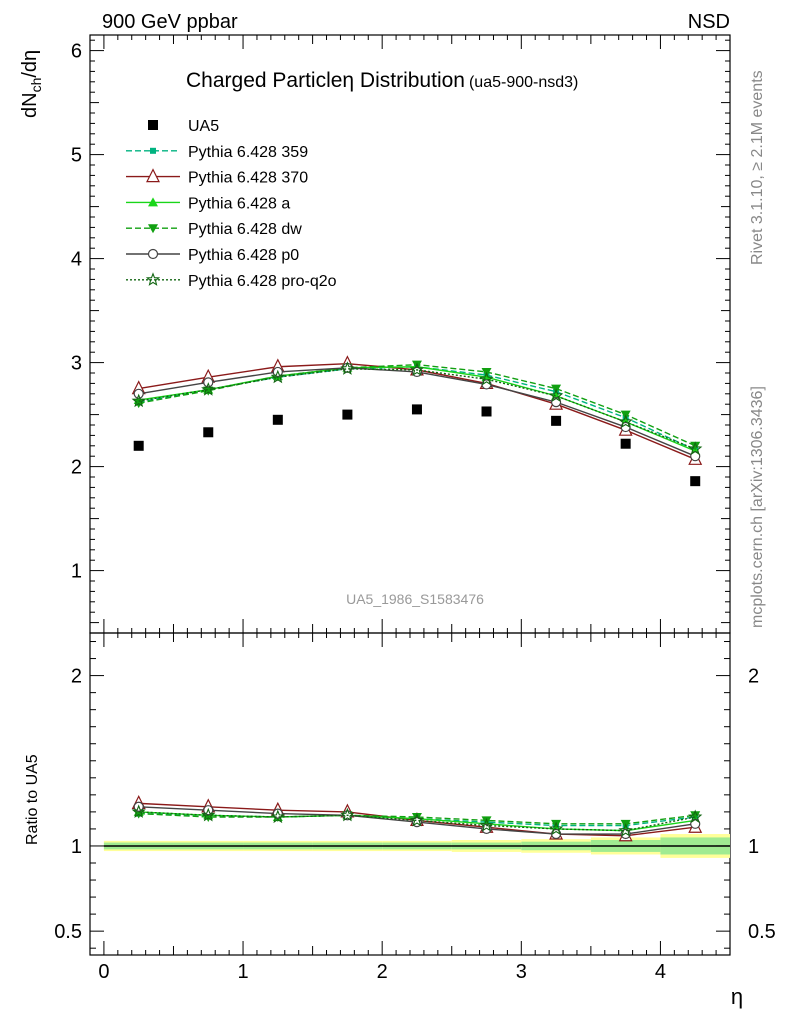 The image size is (786, 1024). What do you see at coordinates (31, 84) in the screenshot?
I see `main-y-axis-label: dNch/dη` at bounding box center [31, 84].